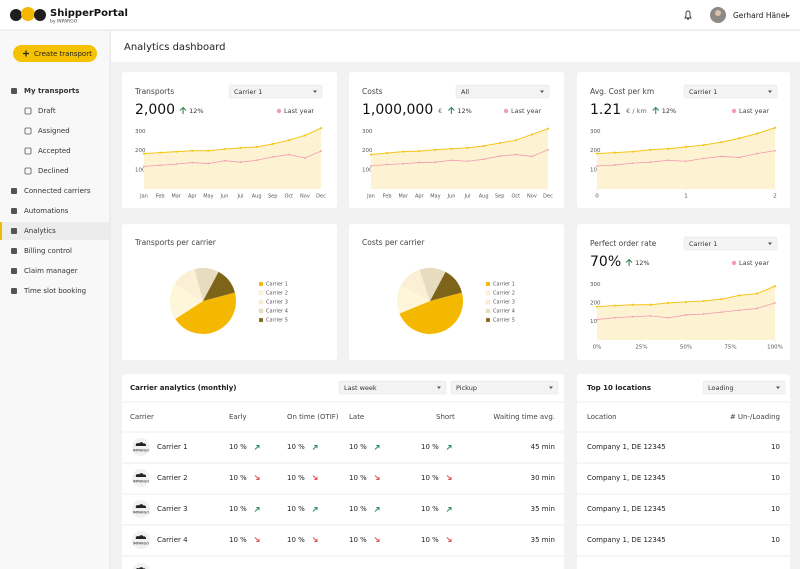 This screenshot has width=800, height=569. I want to click on bell-icon, so click(688, 15).